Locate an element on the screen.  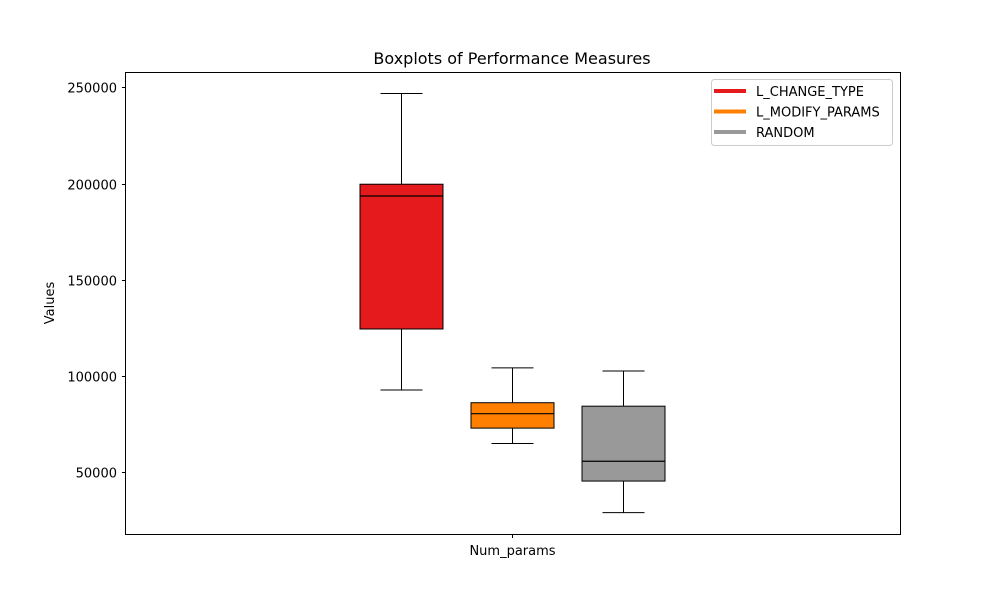
legend-label: L_MODIFY_PARAMS is located at coordinates (818, 113).